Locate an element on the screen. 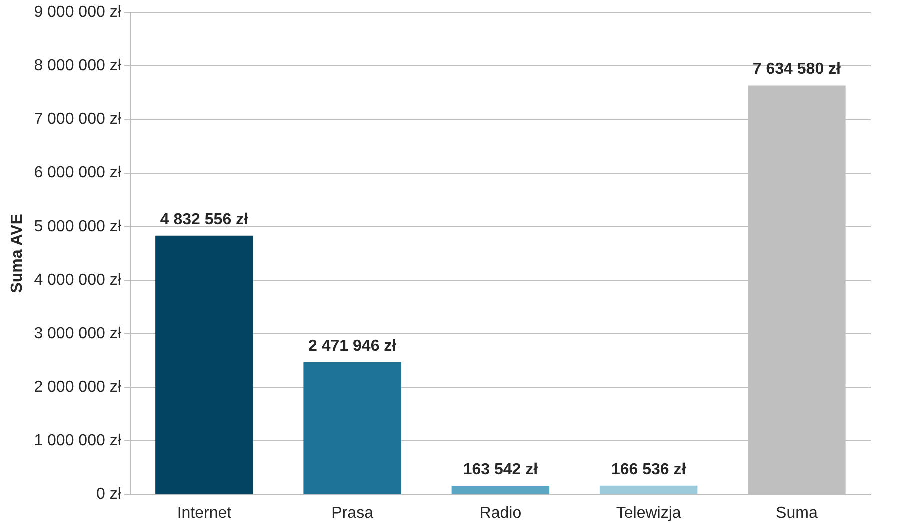  x-tick-label: Radio is located at coordinates (501, 513).